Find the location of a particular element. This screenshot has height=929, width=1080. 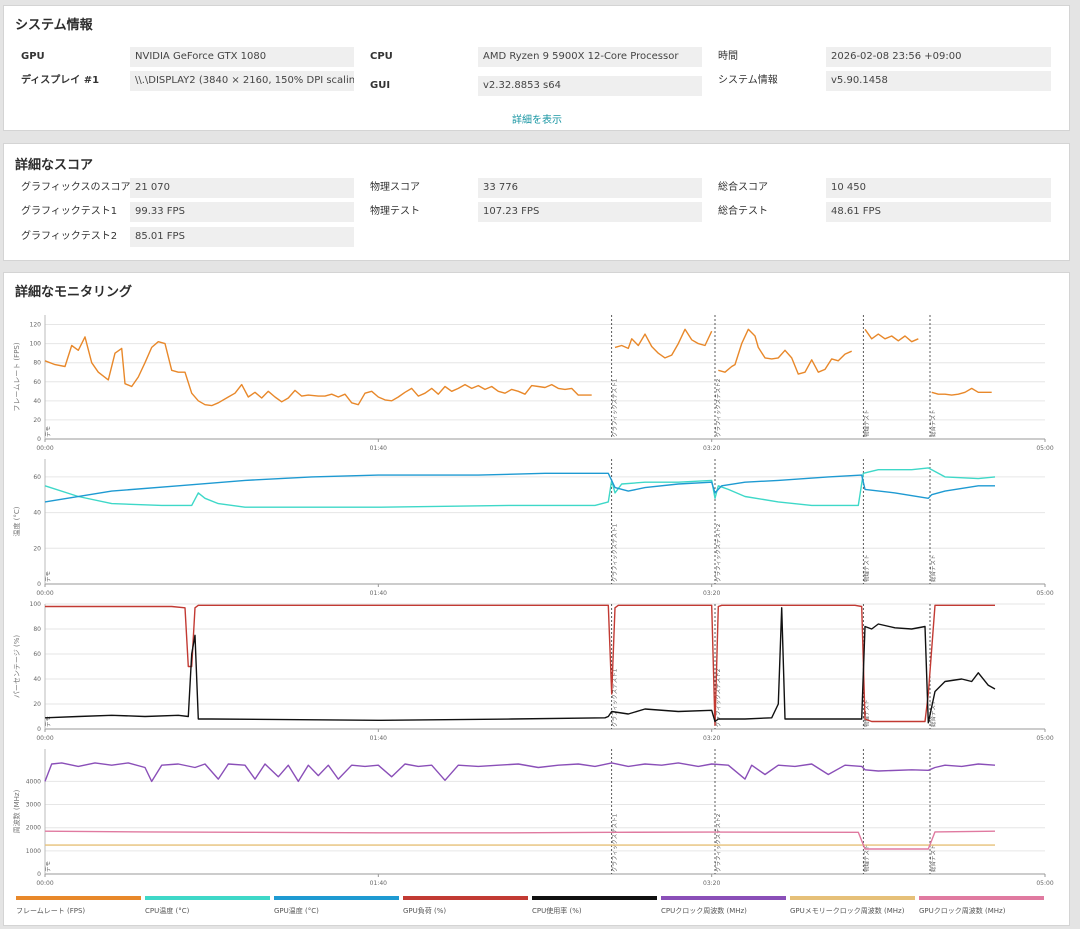

legend-item: フレームレート (FPS) is located at coordinates (79, 906).